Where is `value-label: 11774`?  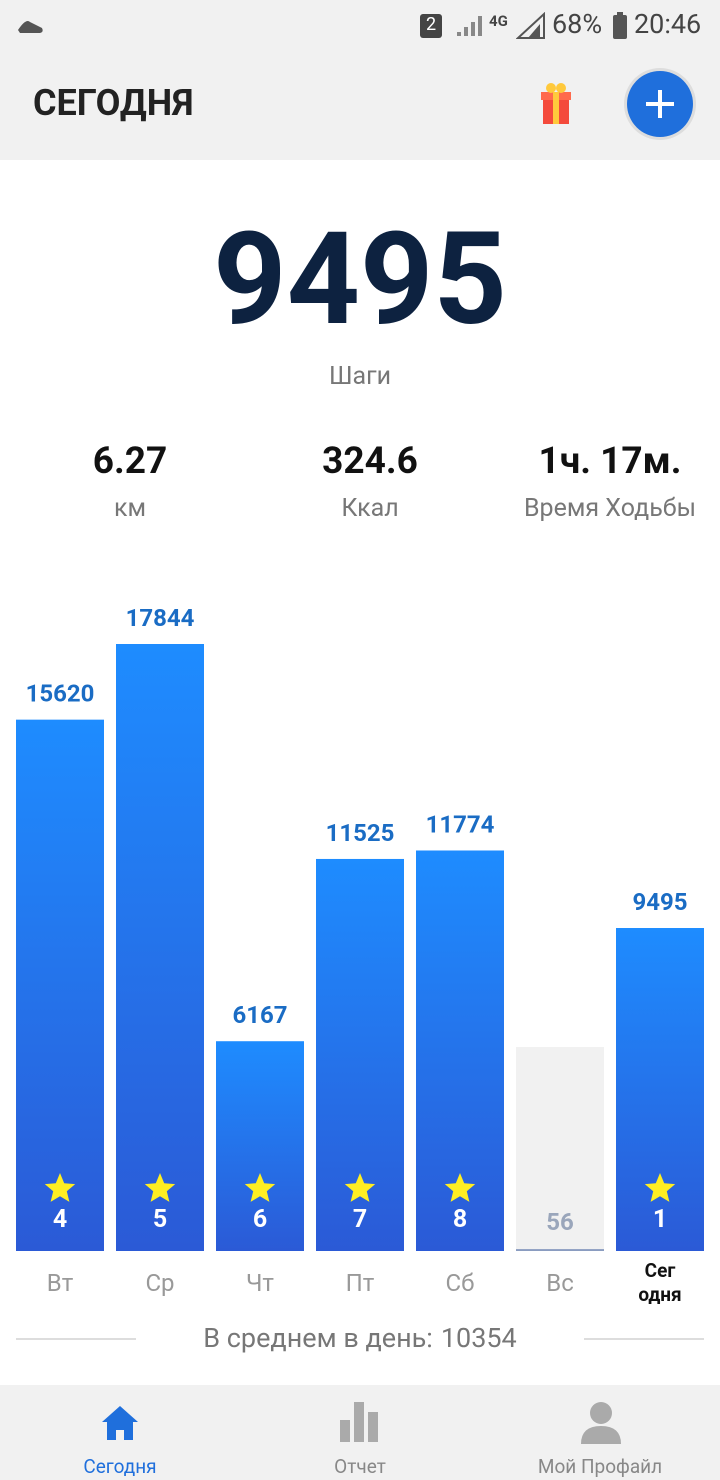 value-label: 11774 is located at coordinates (460, 824).